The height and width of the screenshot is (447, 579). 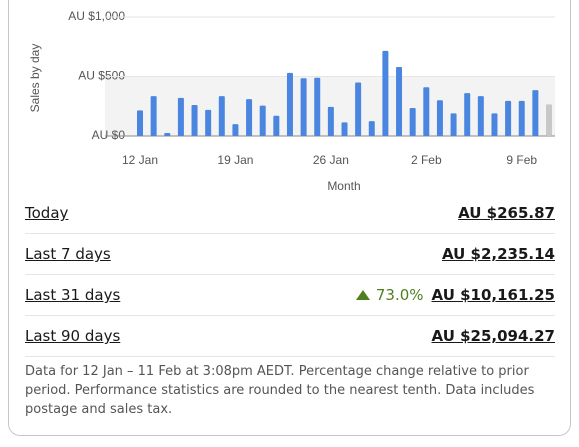 What do you see at coordinates (290, 213) in the screenshot?
I see `summary-row: Today AU $265.87` at bounding box center [290, 213].